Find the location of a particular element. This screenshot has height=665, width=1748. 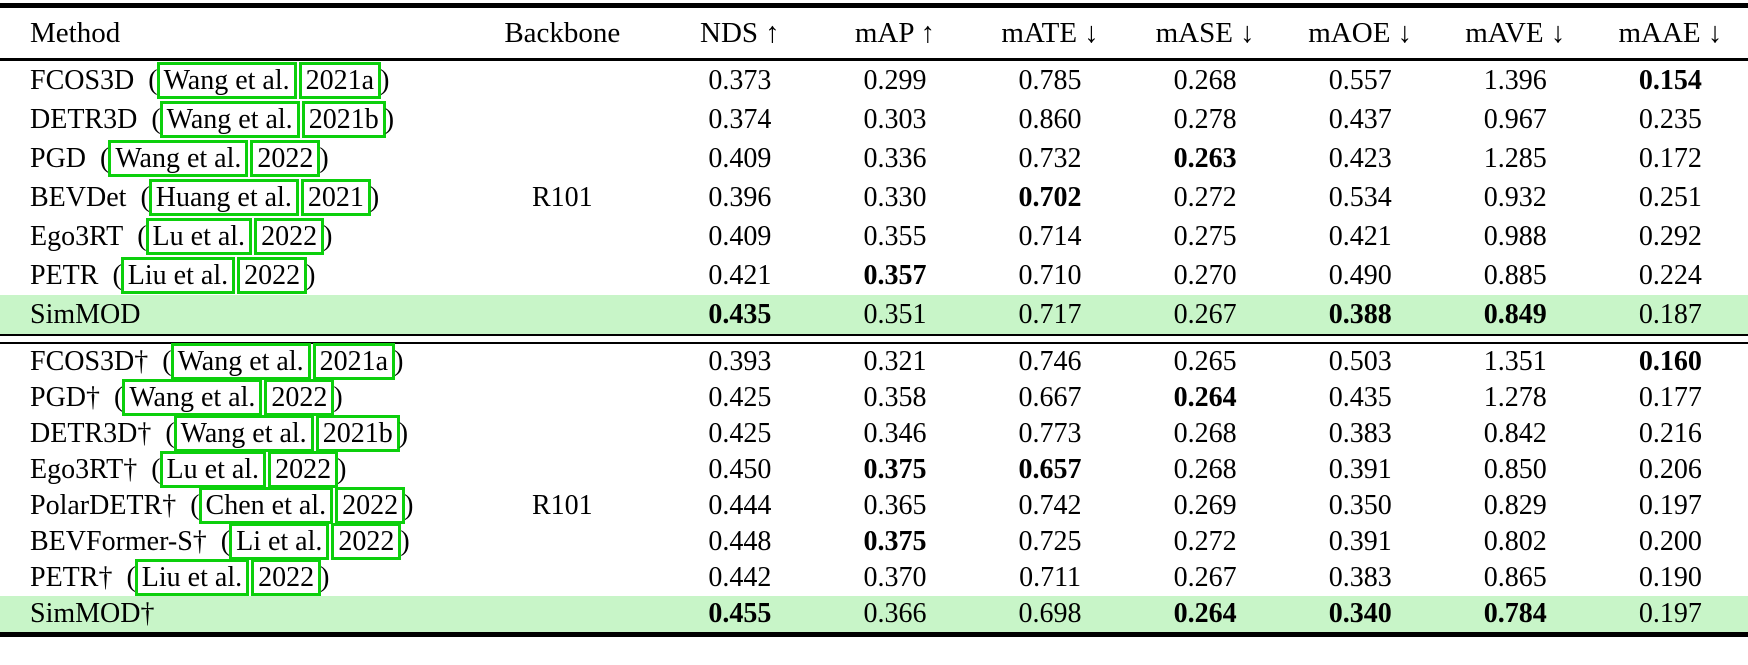

metric-value-cell: 0.270 is located at coordinates (1205, 275).